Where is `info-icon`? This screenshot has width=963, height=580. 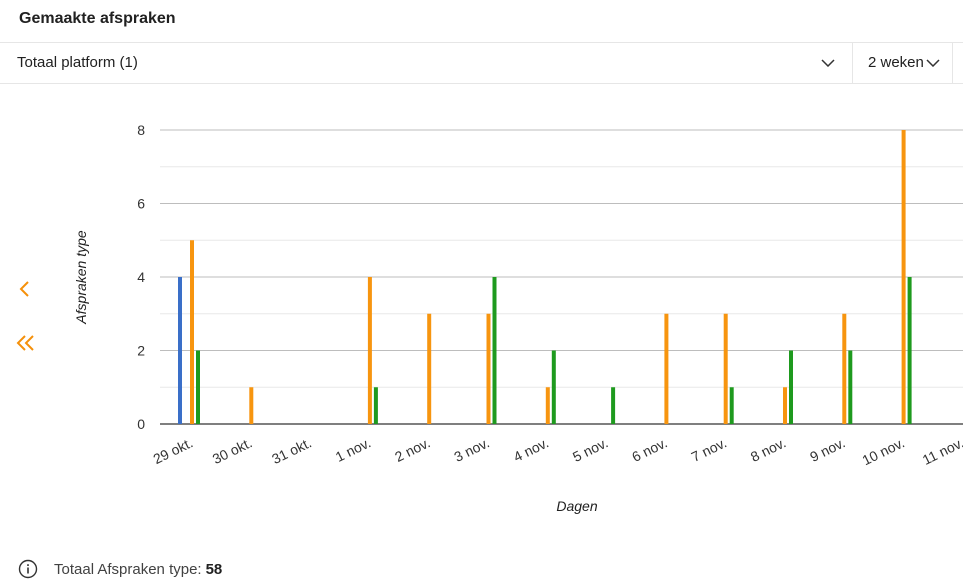
info-icon is located at coordinates (28, 569).